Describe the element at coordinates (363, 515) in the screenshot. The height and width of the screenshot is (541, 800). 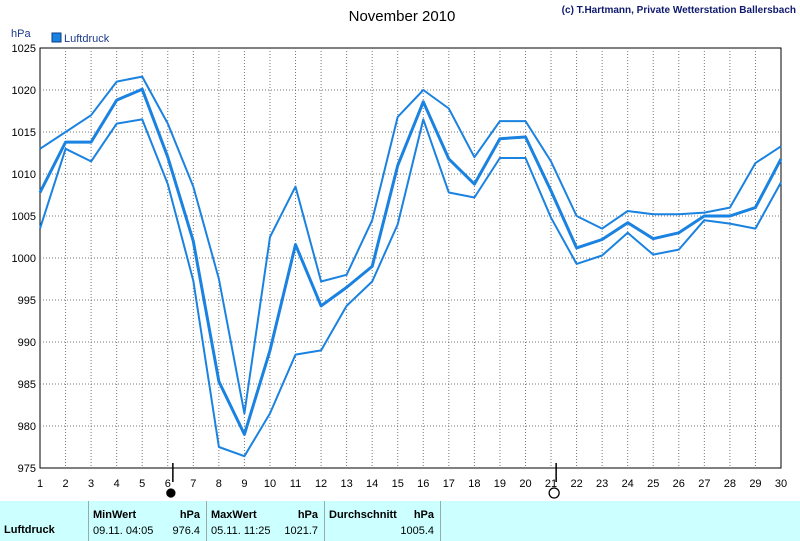
I see `avg-label: Durchschnitt` at that location.